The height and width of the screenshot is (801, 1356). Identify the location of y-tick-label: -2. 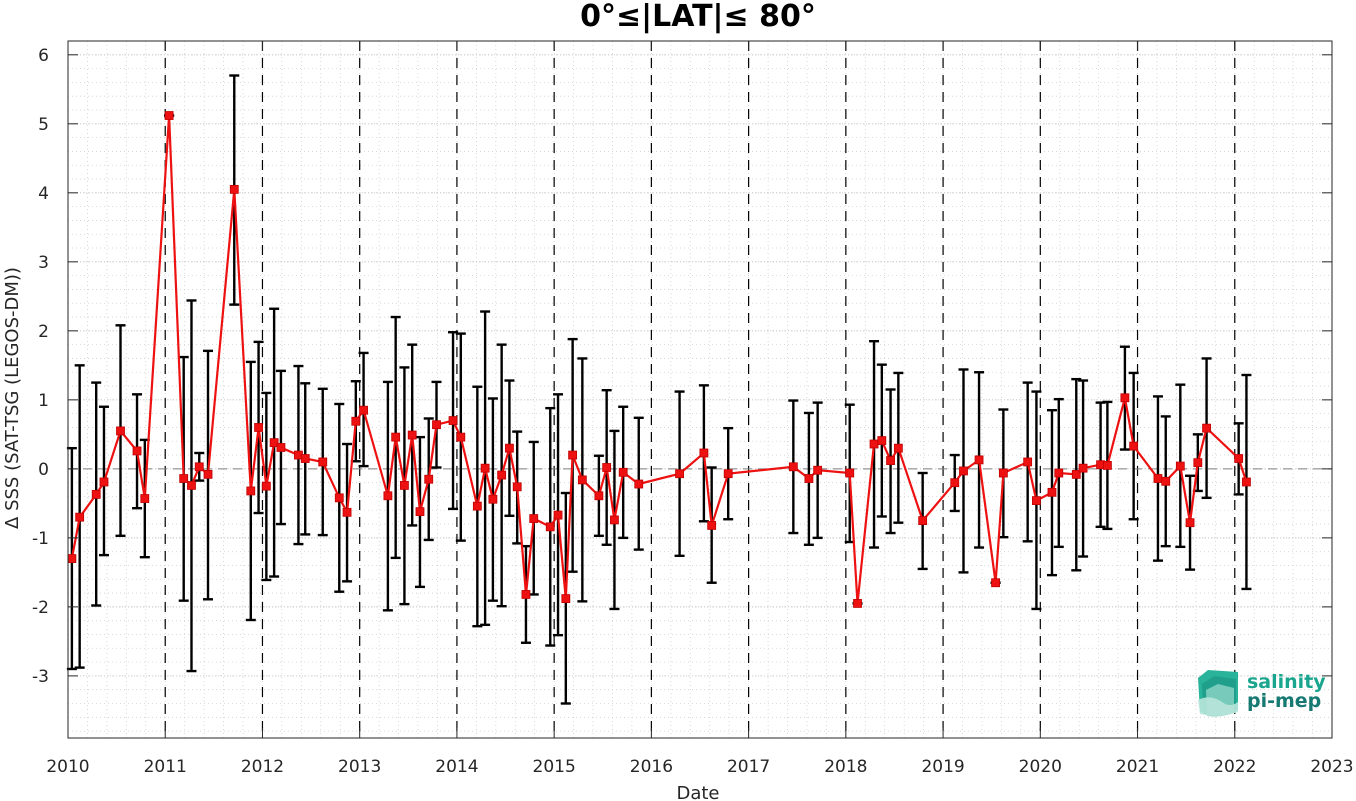
(40, 608).